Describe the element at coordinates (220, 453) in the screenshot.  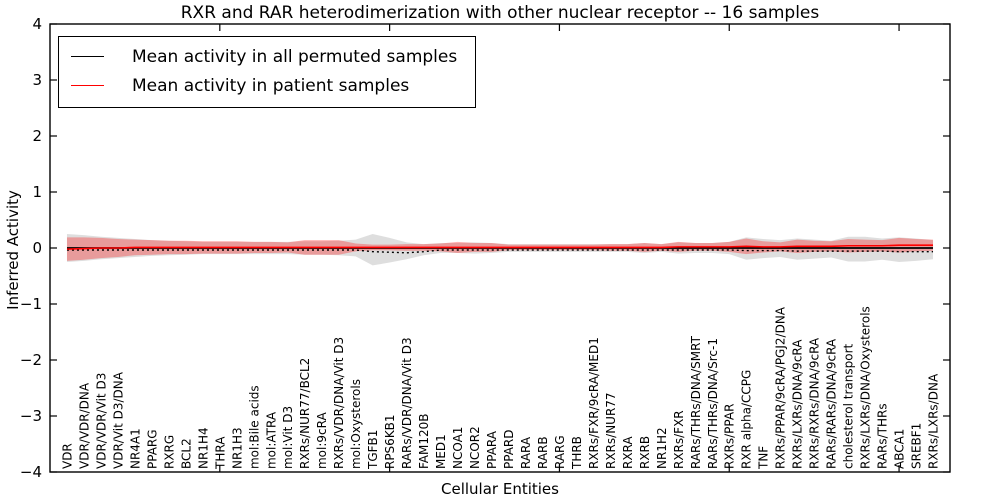
I see `x-entity-label: THRA` at that location.